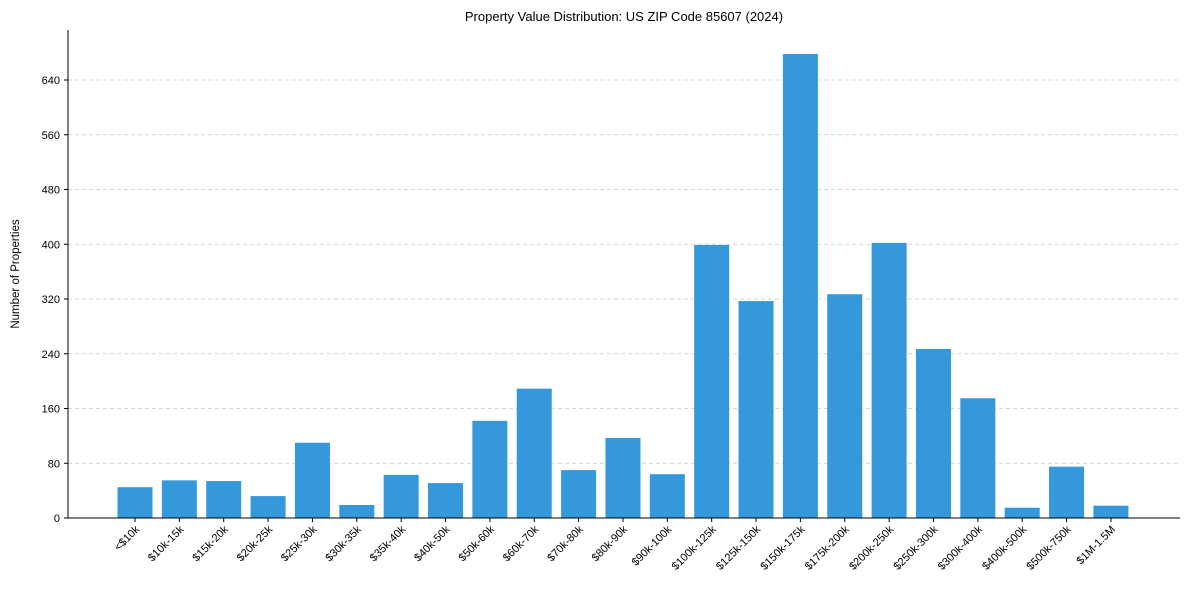  Describe the element at coordinates (51, 410) in the screenshot. I see `y-tick-label: 160` at that location.